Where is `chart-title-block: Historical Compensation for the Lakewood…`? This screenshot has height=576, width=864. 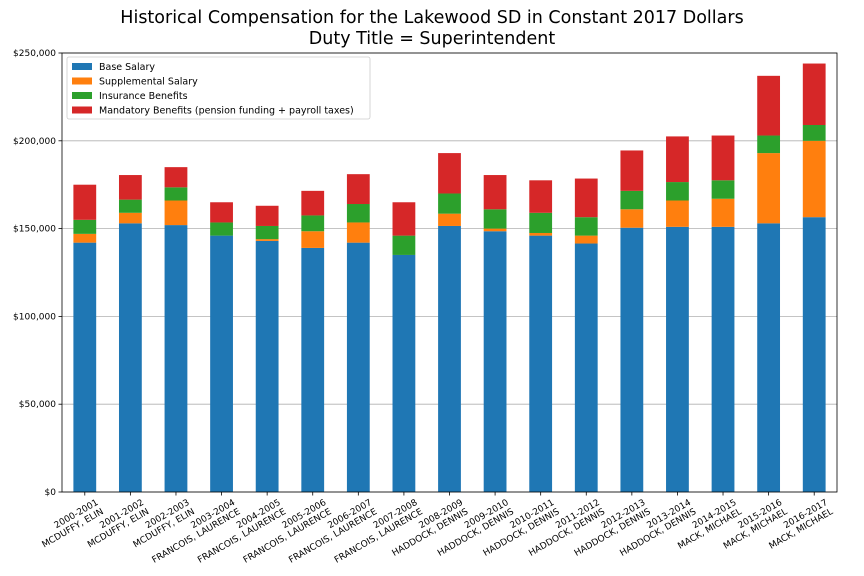 chart-title-block: Historical Compensation for the Lakewood… is located at coordinates (432, 29).